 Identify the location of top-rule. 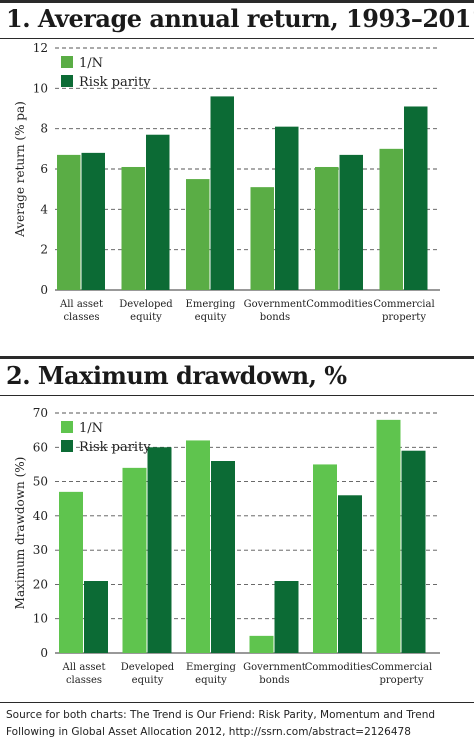
(237, 1).